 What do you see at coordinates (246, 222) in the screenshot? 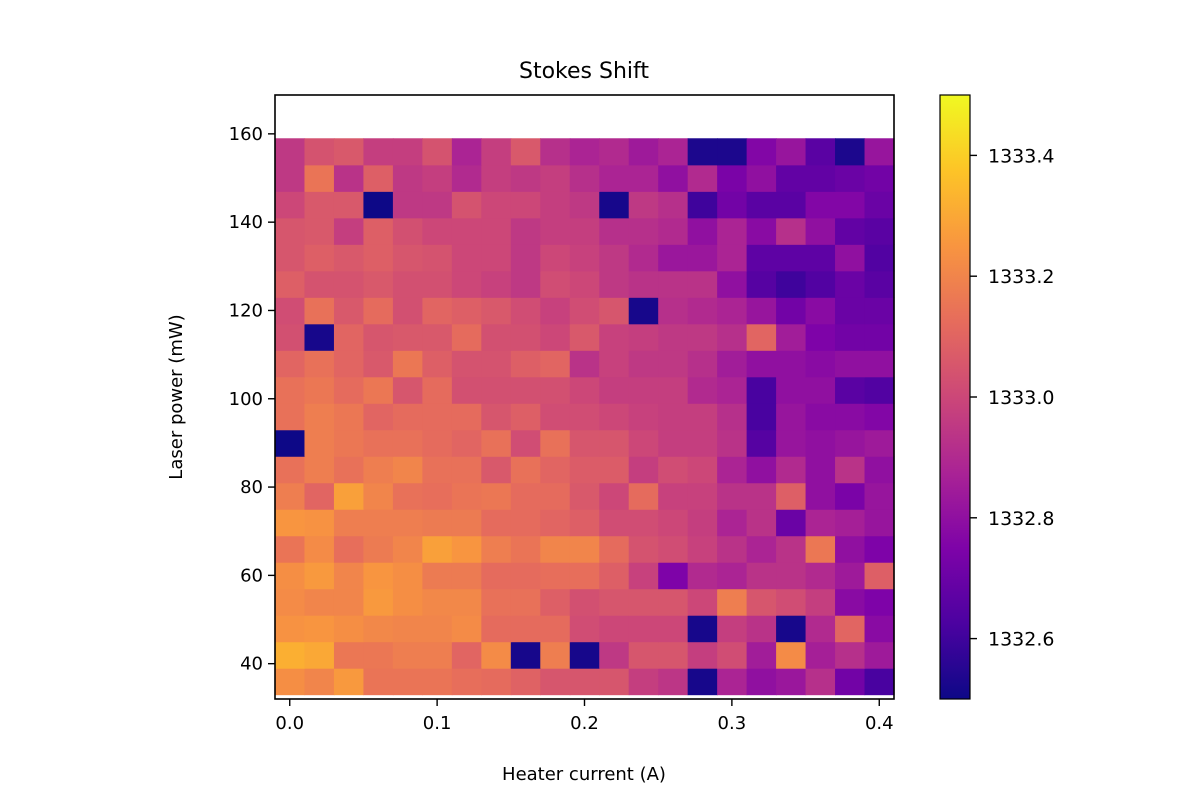
I see `y-tick-label: 140` at bounding box center [246, 222].